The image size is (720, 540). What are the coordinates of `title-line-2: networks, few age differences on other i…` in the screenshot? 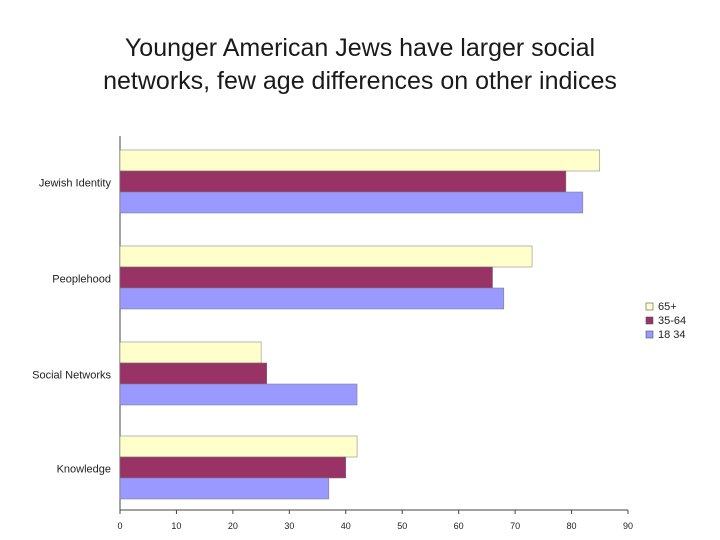 It's located at (360, 81).